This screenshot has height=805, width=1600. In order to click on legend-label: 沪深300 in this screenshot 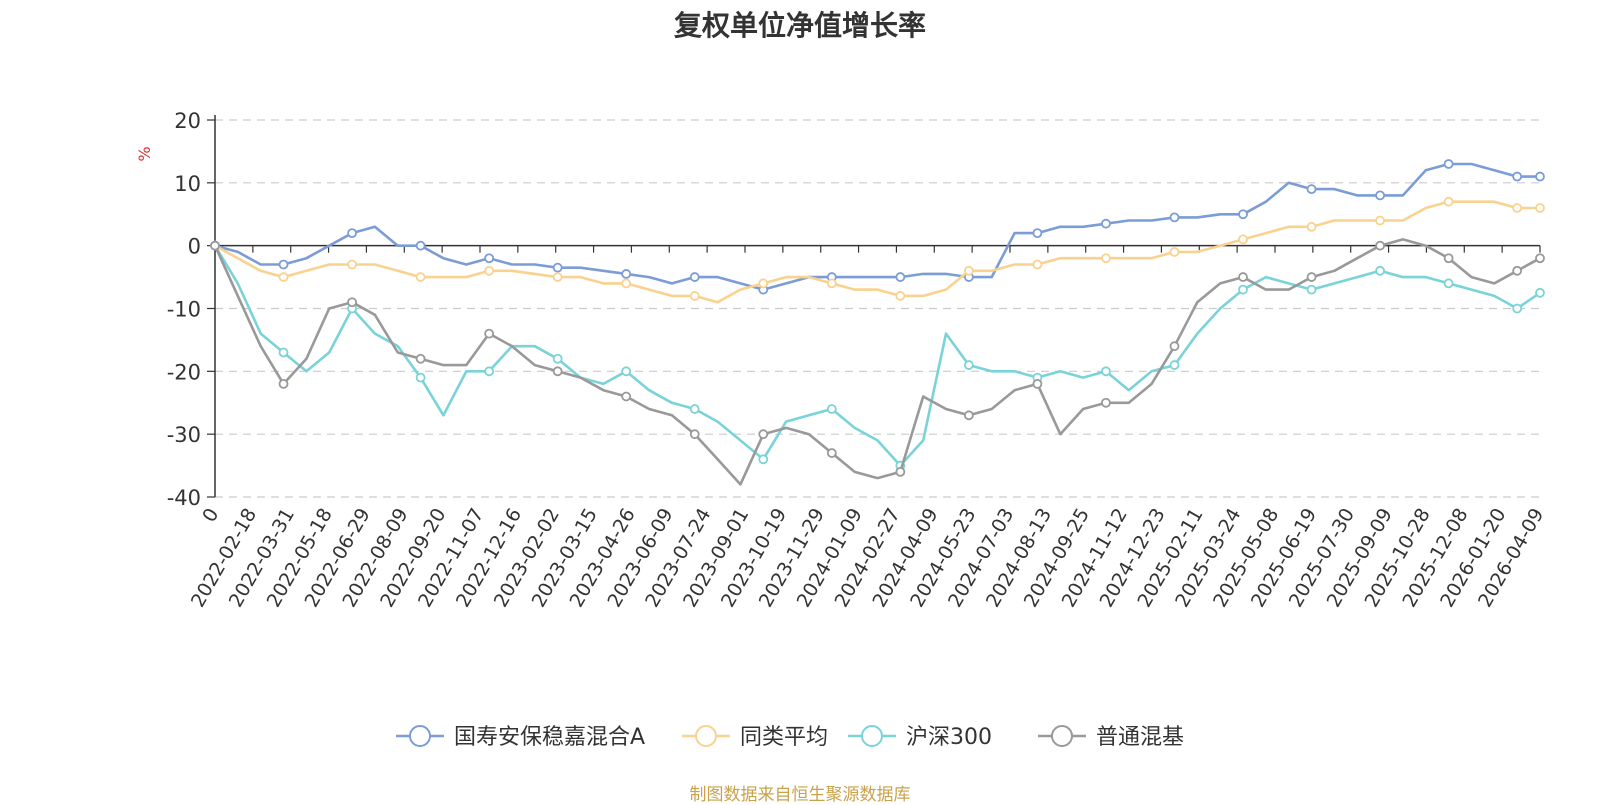, I will do `click(949, 737)`.